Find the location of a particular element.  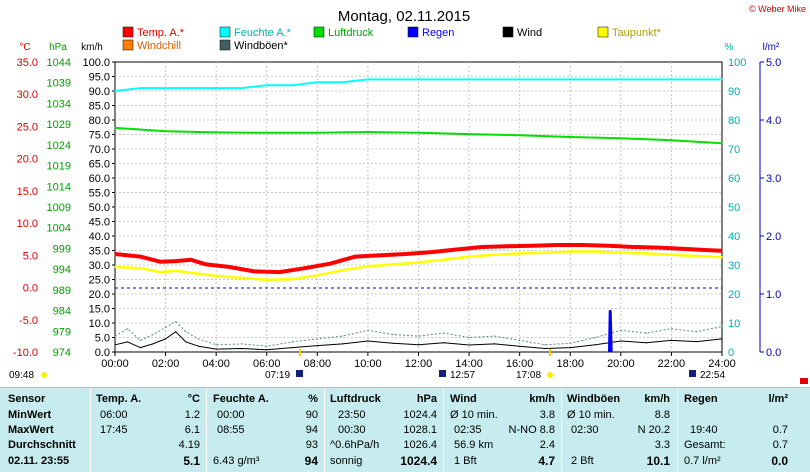

row-avg-label: Durchschnitt is located at coordinates (42, 445).